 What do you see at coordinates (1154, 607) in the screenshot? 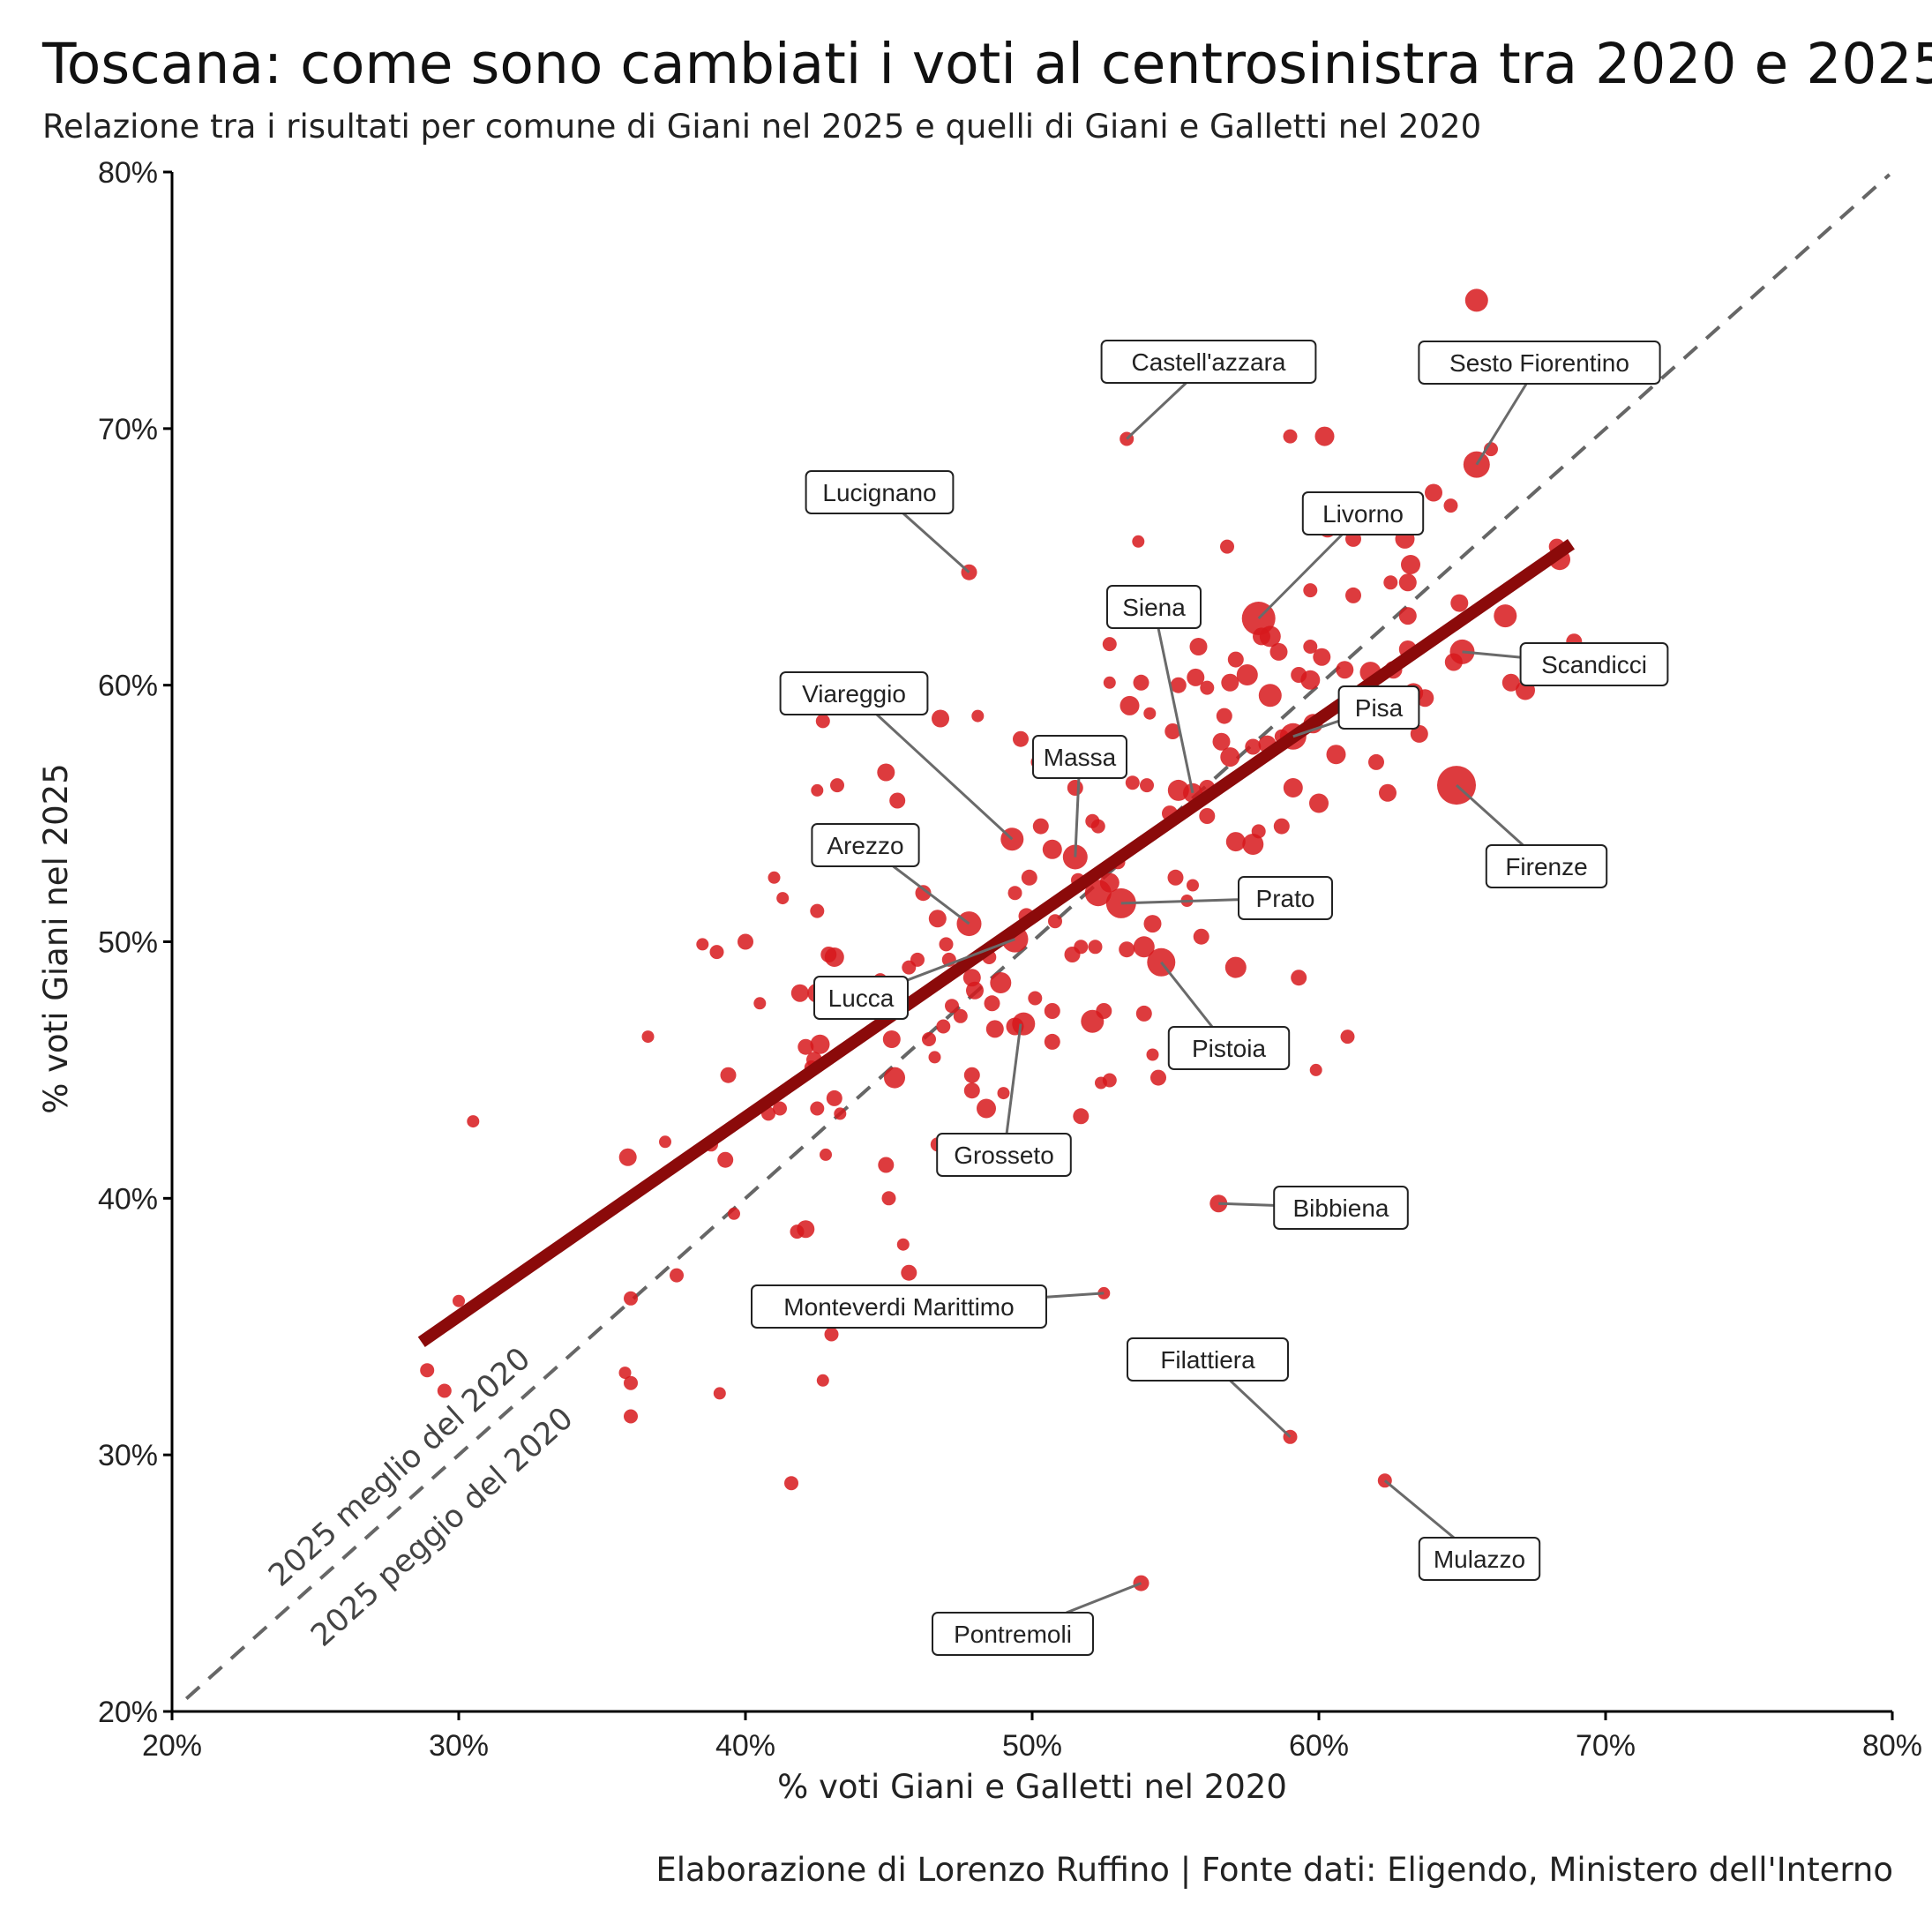
I see `city-label: Siena` at bounding box center [1154, 607].